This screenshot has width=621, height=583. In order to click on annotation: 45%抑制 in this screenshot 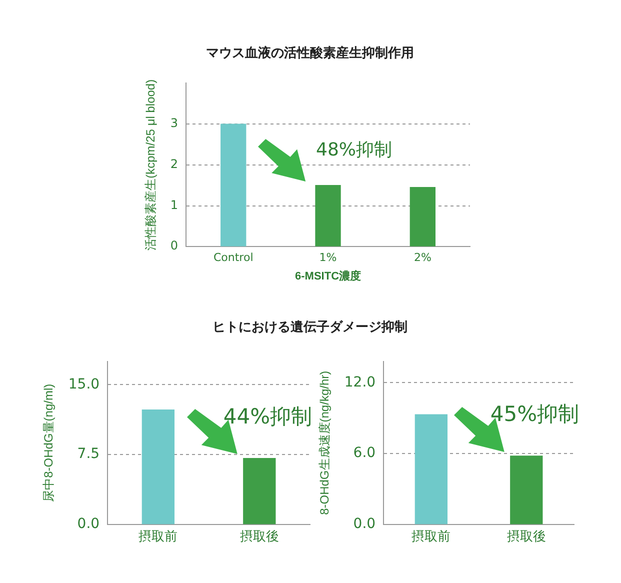, I will do `click(535, 414)`.